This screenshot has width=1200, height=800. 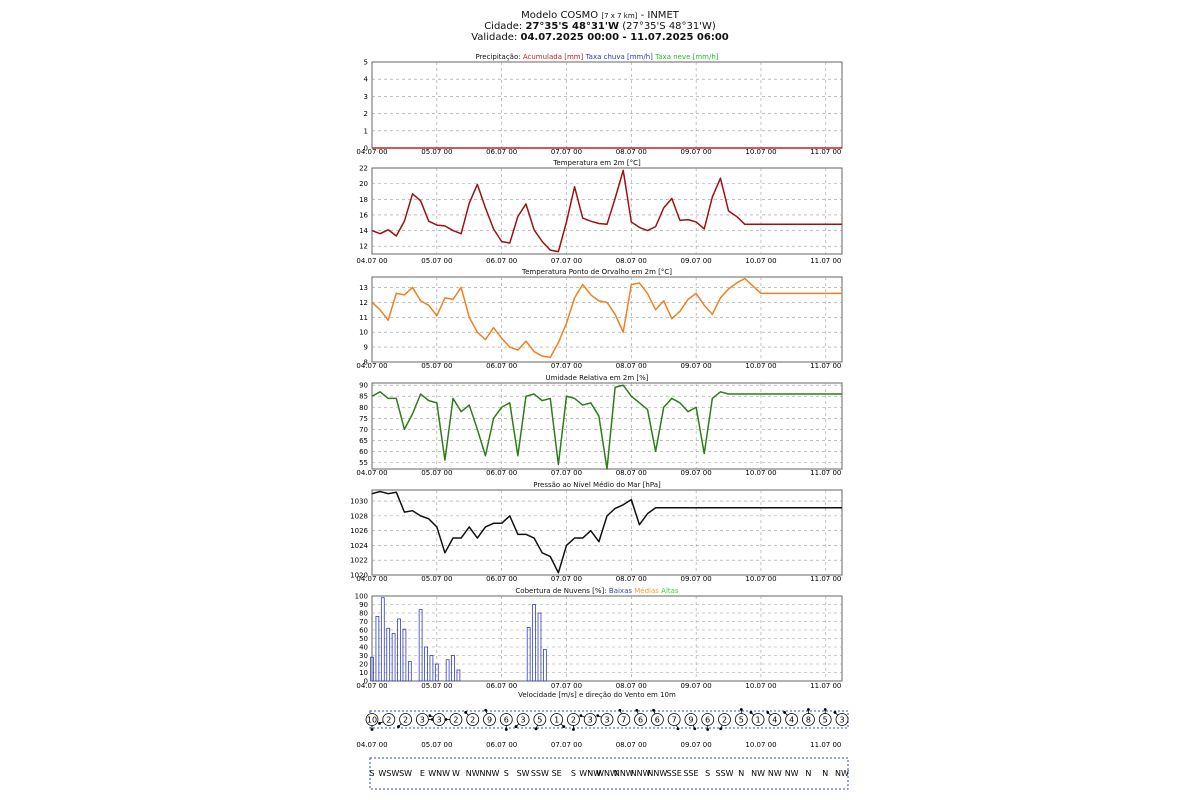 What do you see at coordinates (363, 184) in the screenshot?
I see `temp-ytick-label: 20` at bounding box center [363, 184].